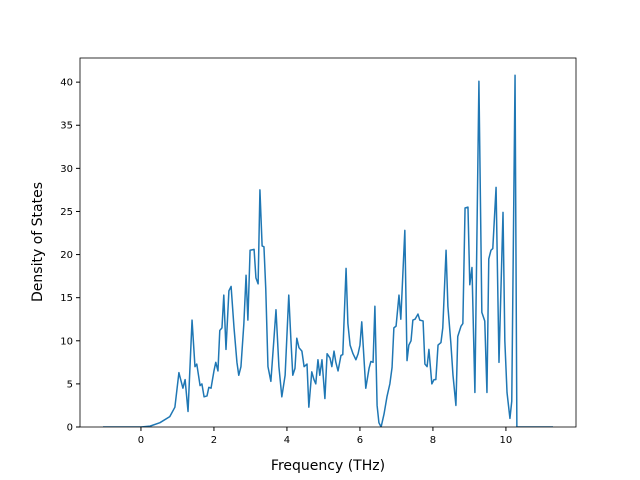  What do you see at coordinates (38, 242) in the screenshot?
I see `y-axis-label: Density of States` at bounding box center [38, 242].